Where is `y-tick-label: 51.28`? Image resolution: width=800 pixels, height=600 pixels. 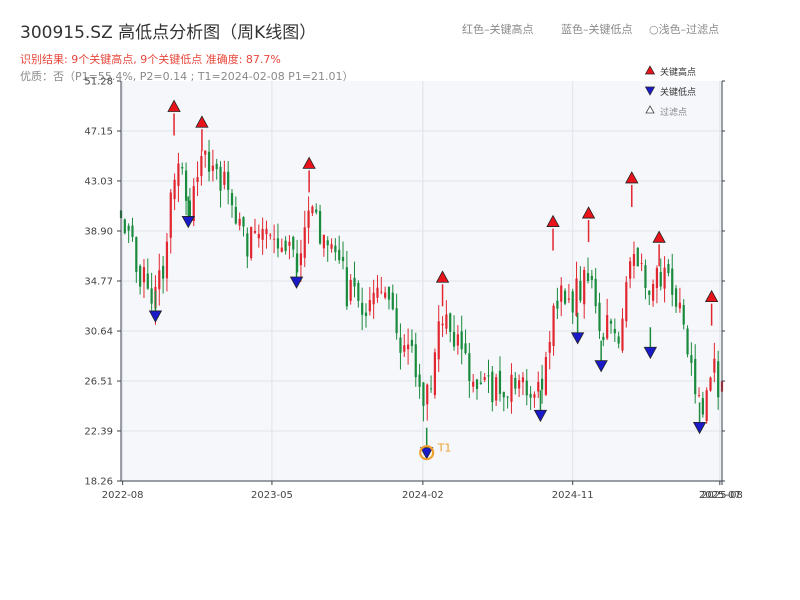
y-tick-label: 51.28 is located at coordinates (98, 82).